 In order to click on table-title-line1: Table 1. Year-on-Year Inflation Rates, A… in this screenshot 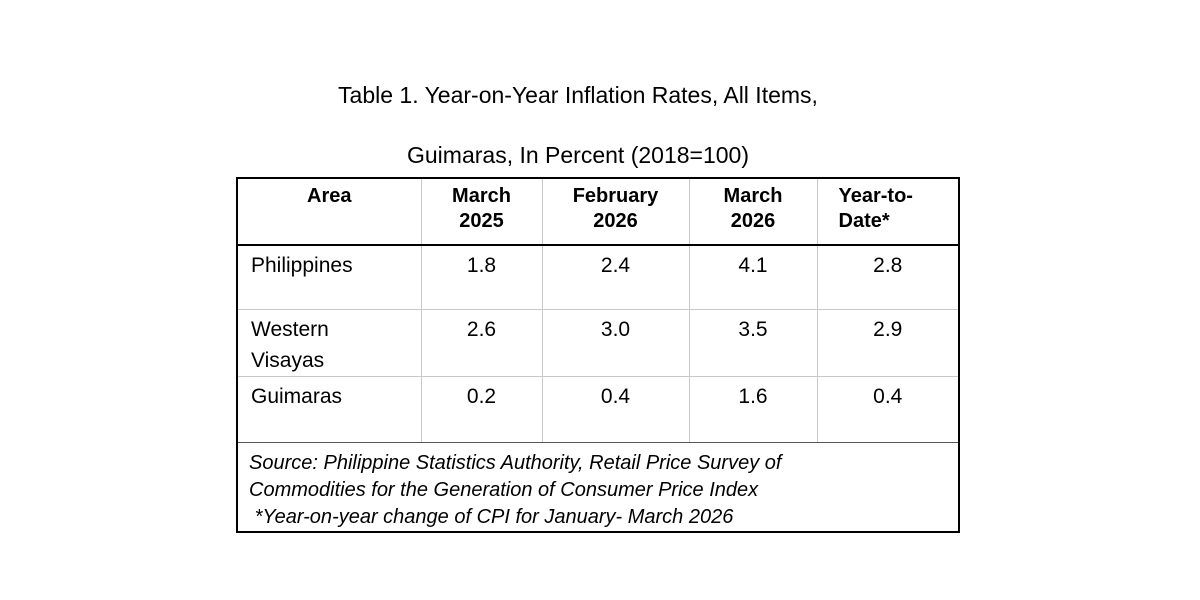, I will do `click(578, 95)`.